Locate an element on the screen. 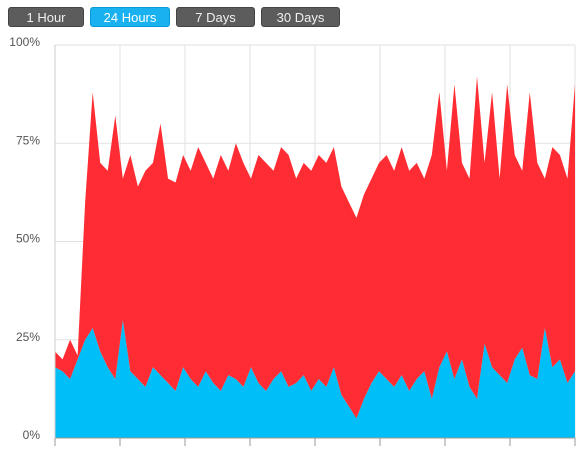 This screenshot has width=580, height=452. y-tick-label: 25% is located at coordinates (28, 337).